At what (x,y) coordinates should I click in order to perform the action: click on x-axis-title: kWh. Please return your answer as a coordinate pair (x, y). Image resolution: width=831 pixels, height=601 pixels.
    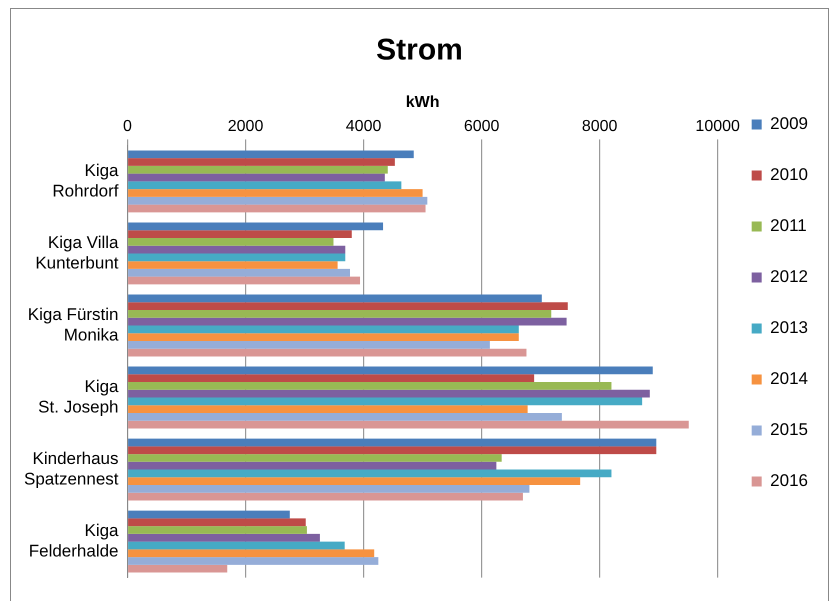
    Looking at the image, I should click on (423, 103).